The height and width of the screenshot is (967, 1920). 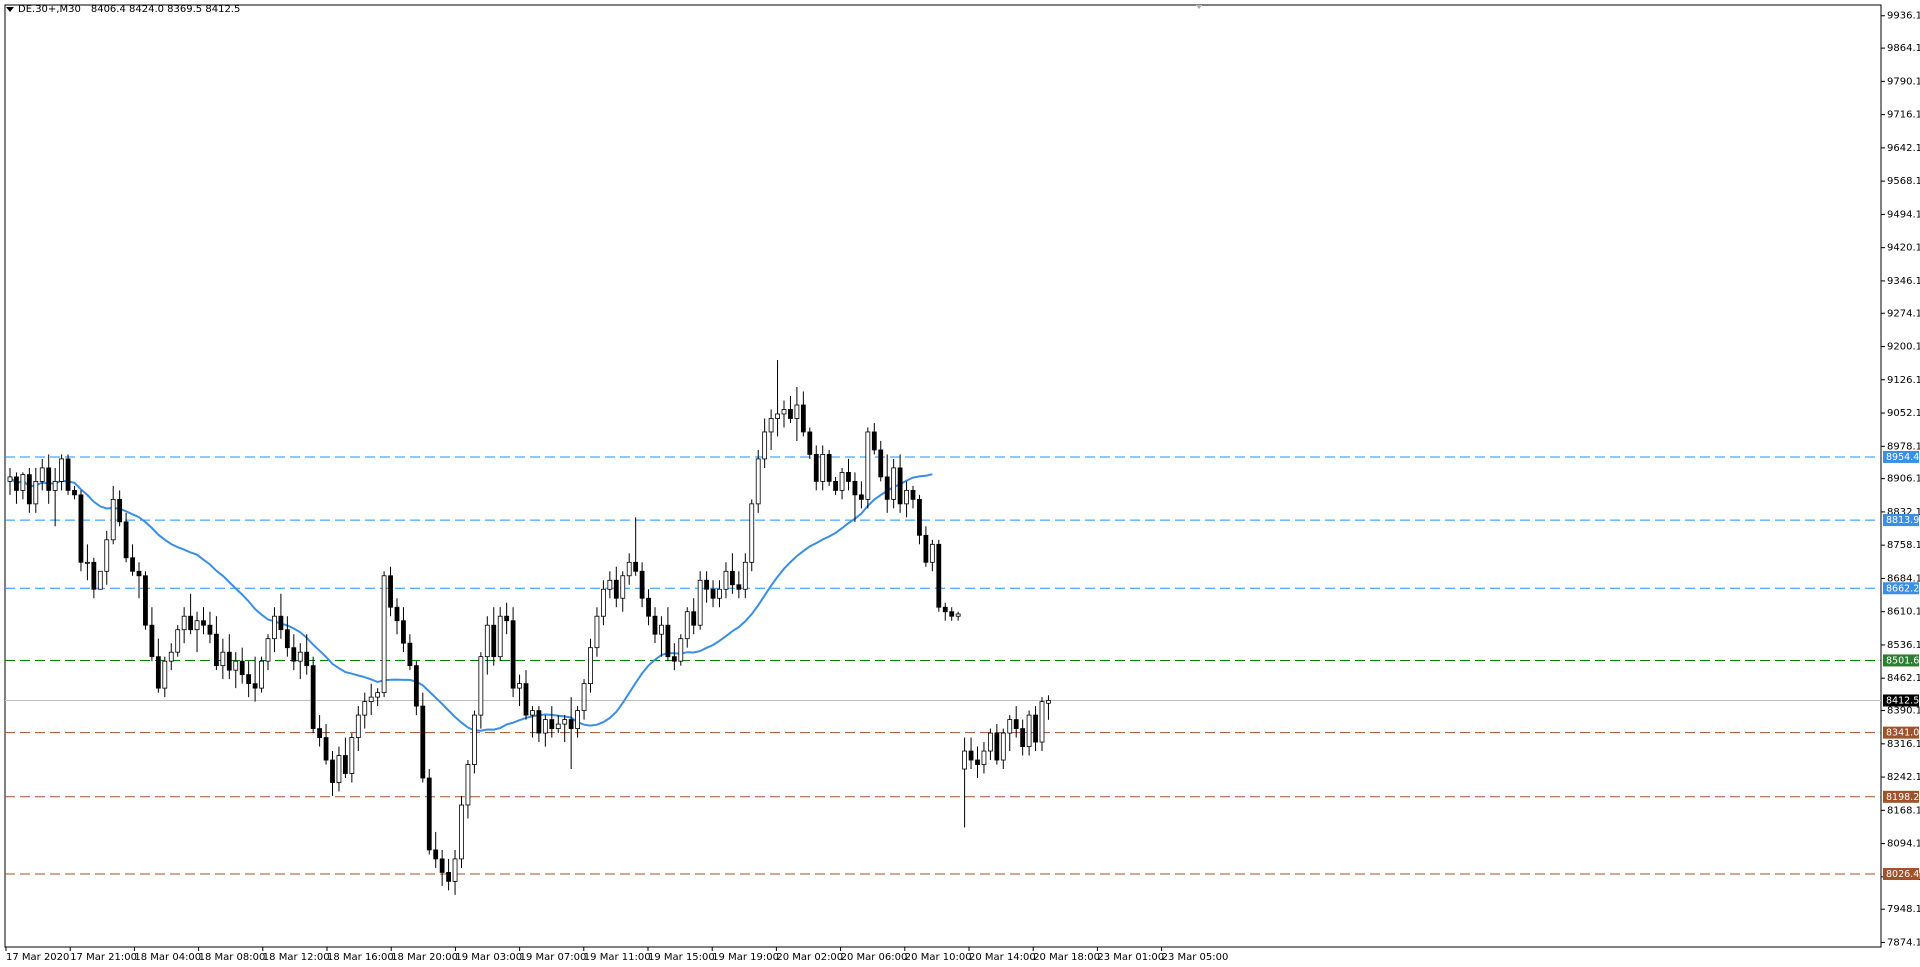 What do you see at coordinates (1903, 479) in the screenshot?
I see `price-tick-label: 8906.1` at bounding box center [1903, 479].